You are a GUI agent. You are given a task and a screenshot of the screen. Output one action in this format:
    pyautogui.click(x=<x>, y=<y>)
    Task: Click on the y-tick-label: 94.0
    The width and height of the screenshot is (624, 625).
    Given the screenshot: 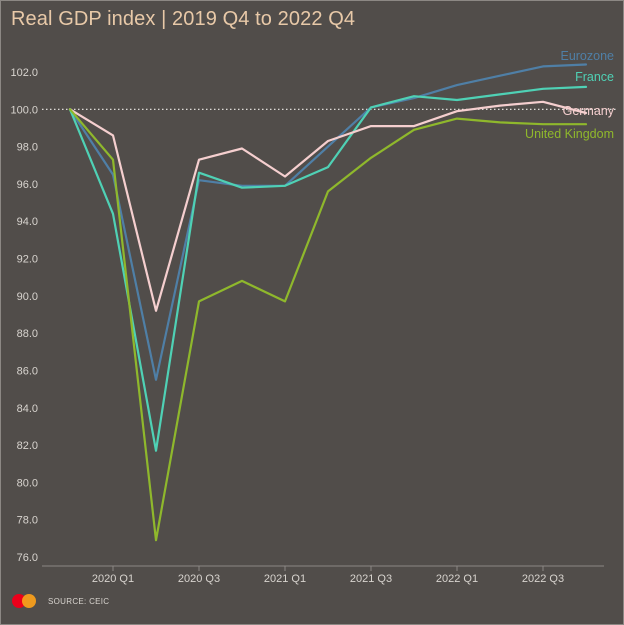 What is the action you would take?
    pyautogui.click(x=27, y=222)
    